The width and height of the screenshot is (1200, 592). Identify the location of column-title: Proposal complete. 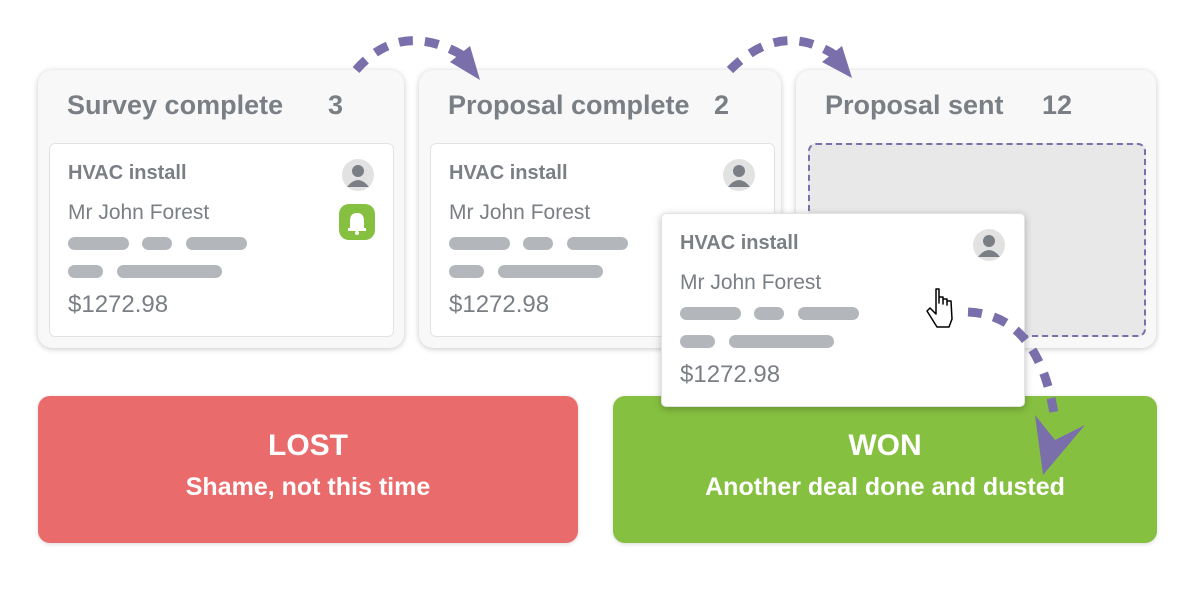
(569, 105).